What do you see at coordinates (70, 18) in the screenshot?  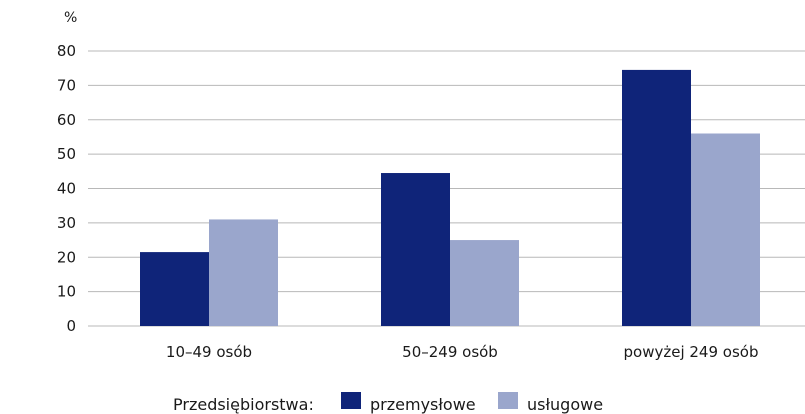 I see `y-axis-unit-label: %` at bounding box center [70, 18].